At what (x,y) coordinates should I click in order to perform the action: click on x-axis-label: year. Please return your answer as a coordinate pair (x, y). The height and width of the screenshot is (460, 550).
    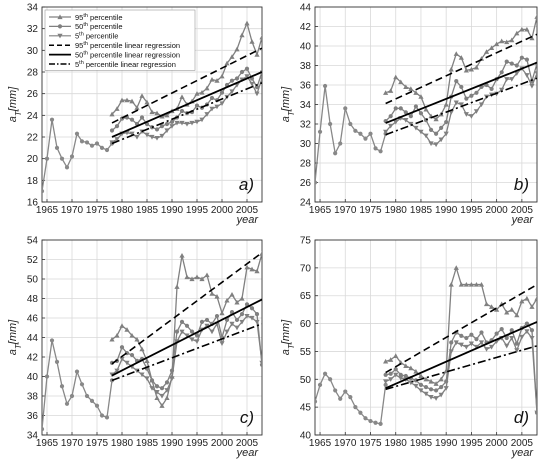
    Looking at the image, I should click on (523, 220).